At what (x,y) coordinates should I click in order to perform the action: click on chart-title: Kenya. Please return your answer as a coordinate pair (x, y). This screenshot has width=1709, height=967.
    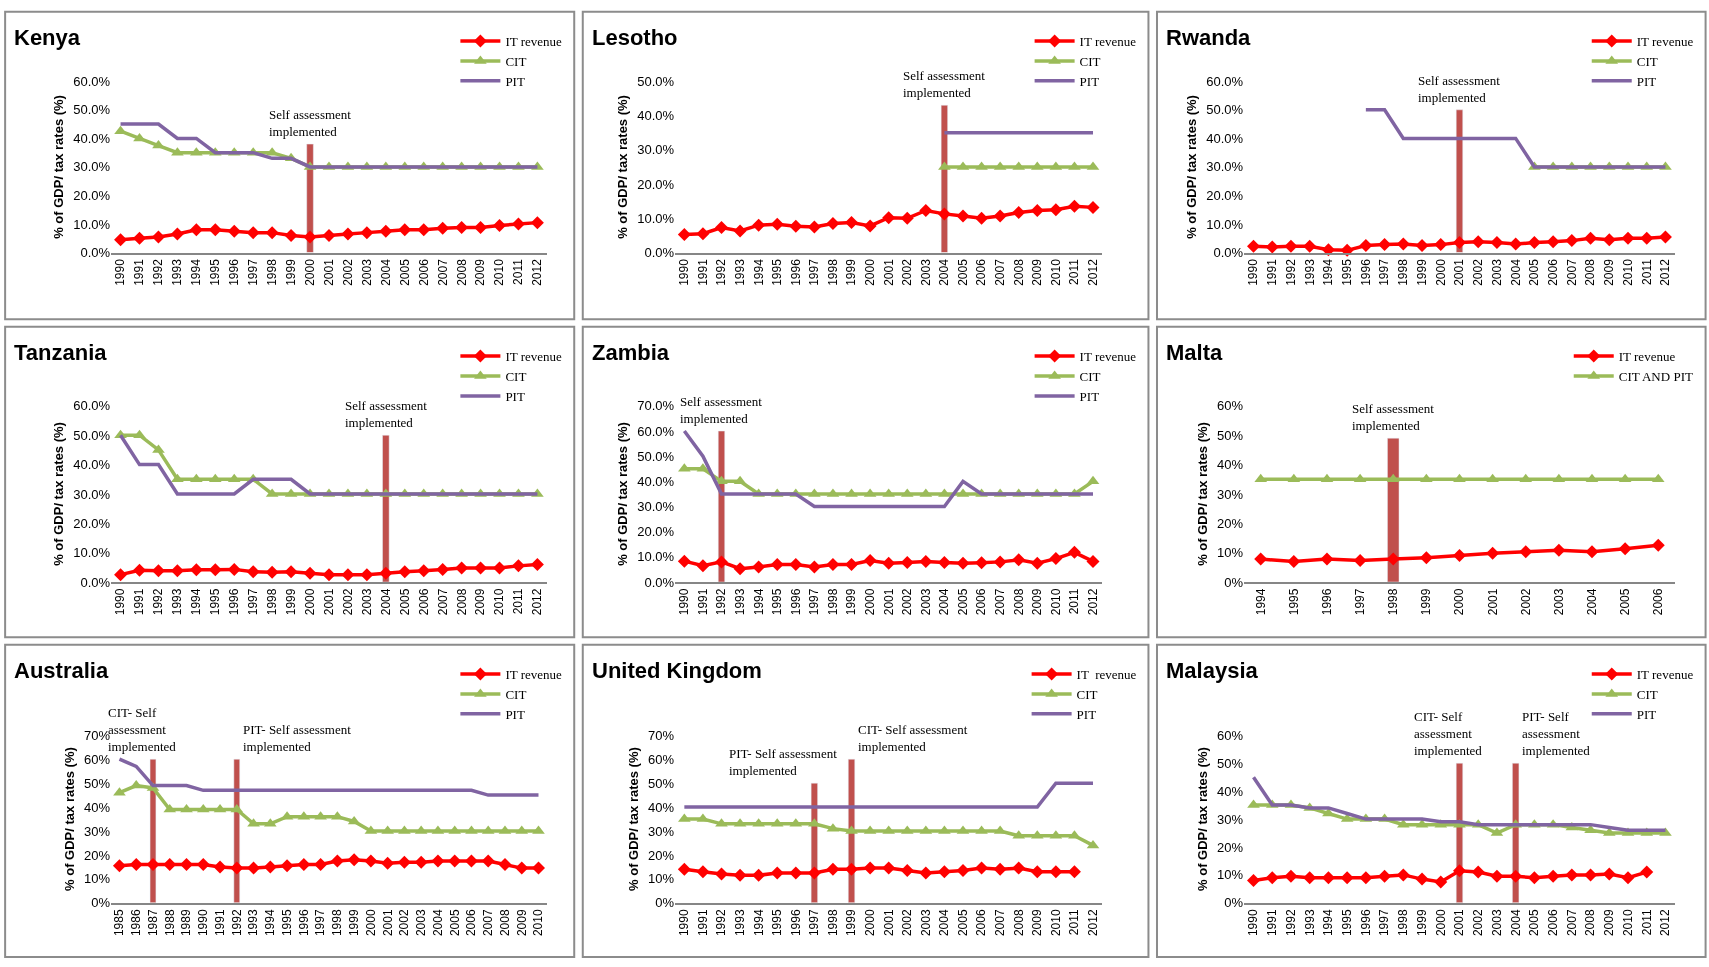
    Looking at the image, I should click on (47, 37).